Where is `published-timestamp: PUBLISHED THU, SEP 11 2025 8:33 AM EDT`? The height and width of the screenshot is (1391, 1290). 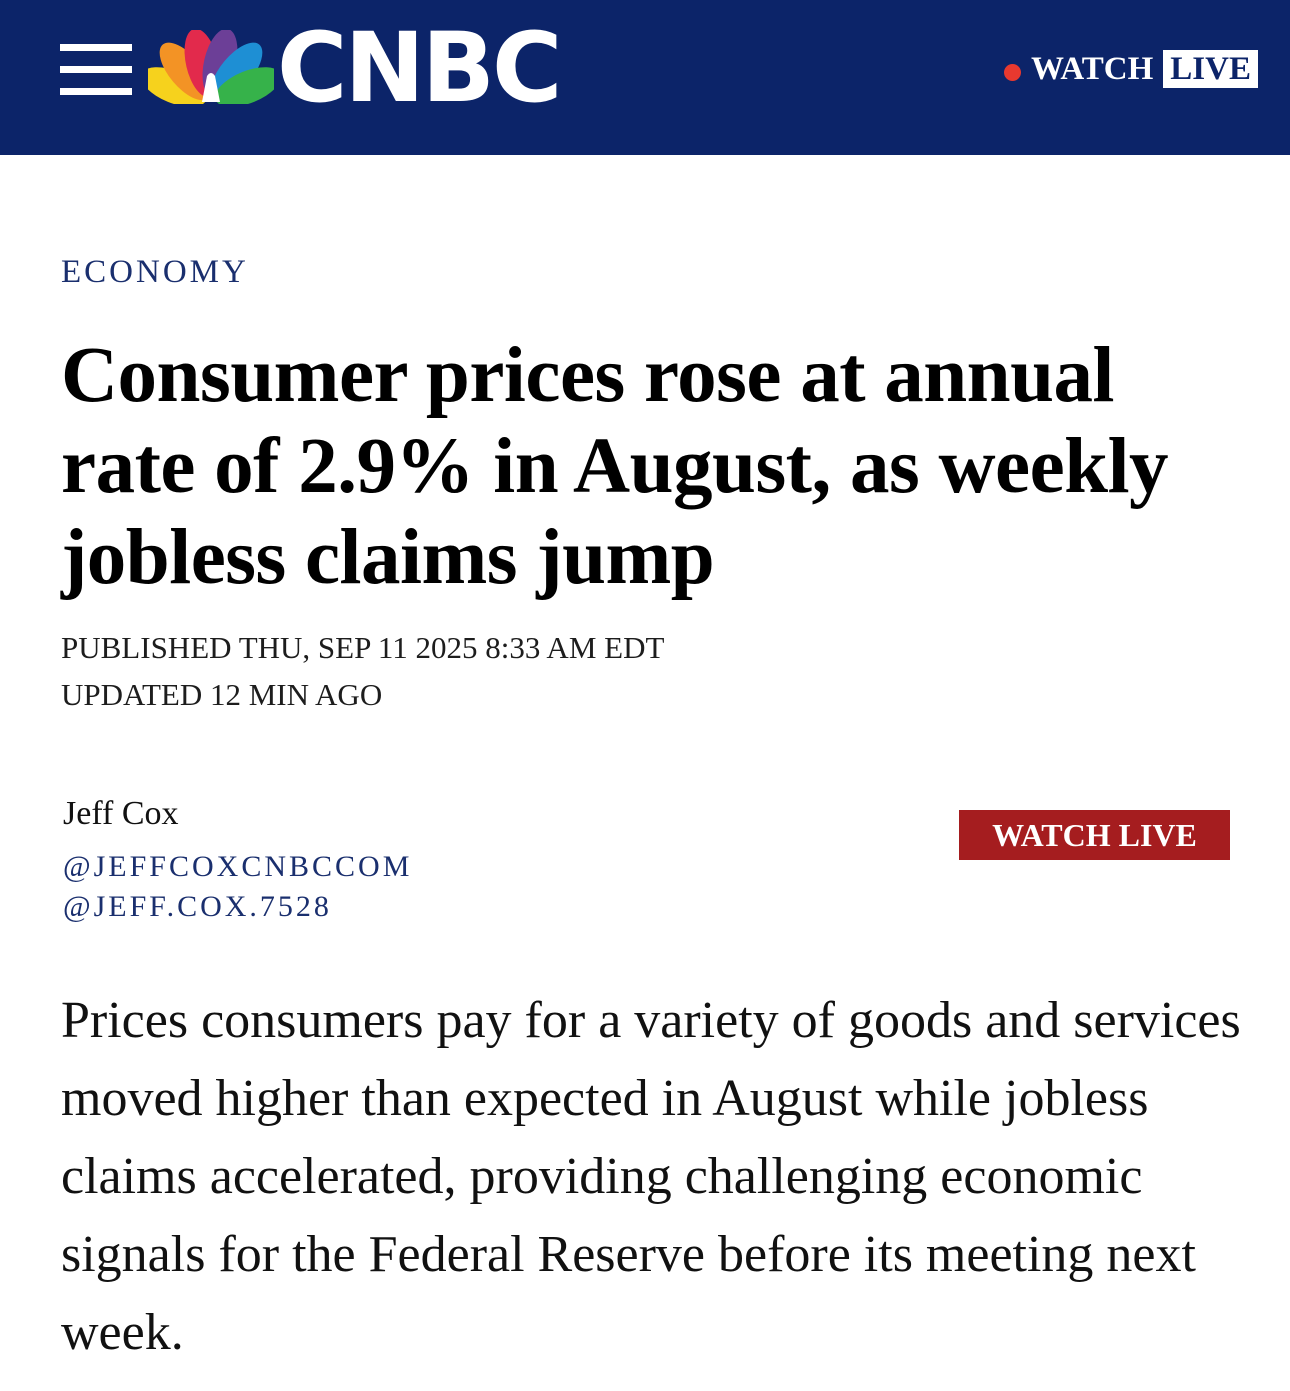 published-timestamp: PUBLISHED THU, SEP 11 2025 8:33 AM EDT is located at coordinates (363, 647).